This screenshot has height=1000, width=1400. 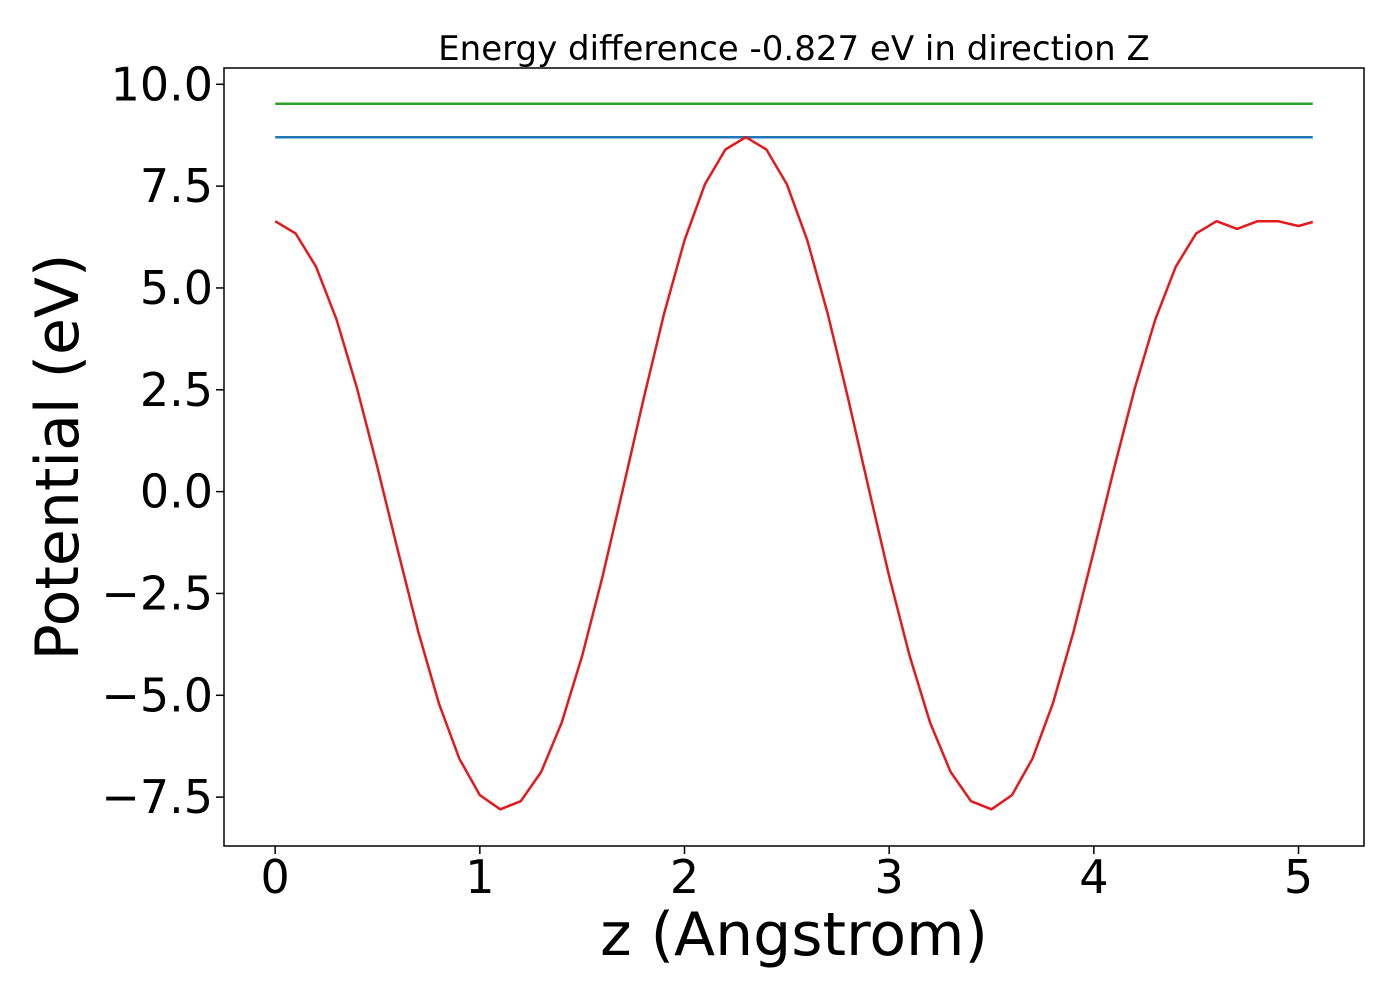 What do you see at coordinates (157, 797) in the screenshot?
I see `y-tick-label: −7.5` at bounding box center [157, 797].